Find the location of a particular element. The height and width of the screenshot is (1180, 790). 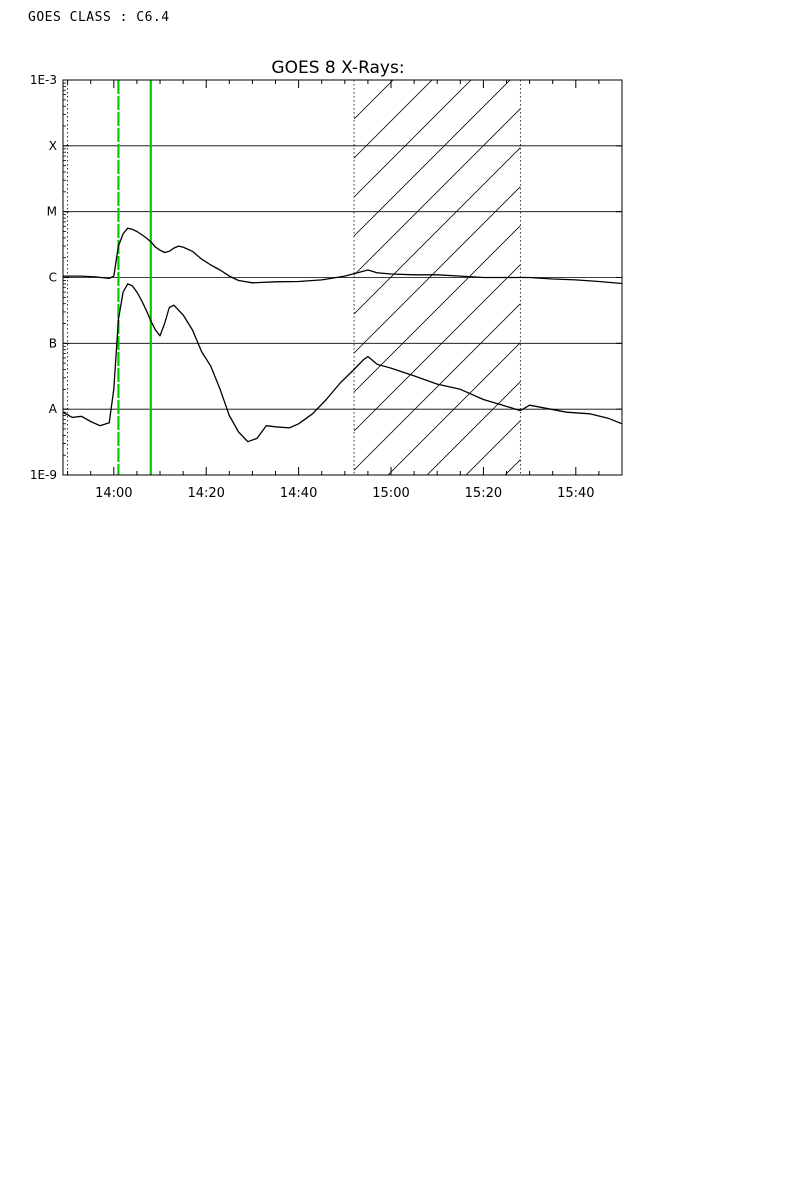

x-tick-label: 15:20 is located at coordinates (483, 493).